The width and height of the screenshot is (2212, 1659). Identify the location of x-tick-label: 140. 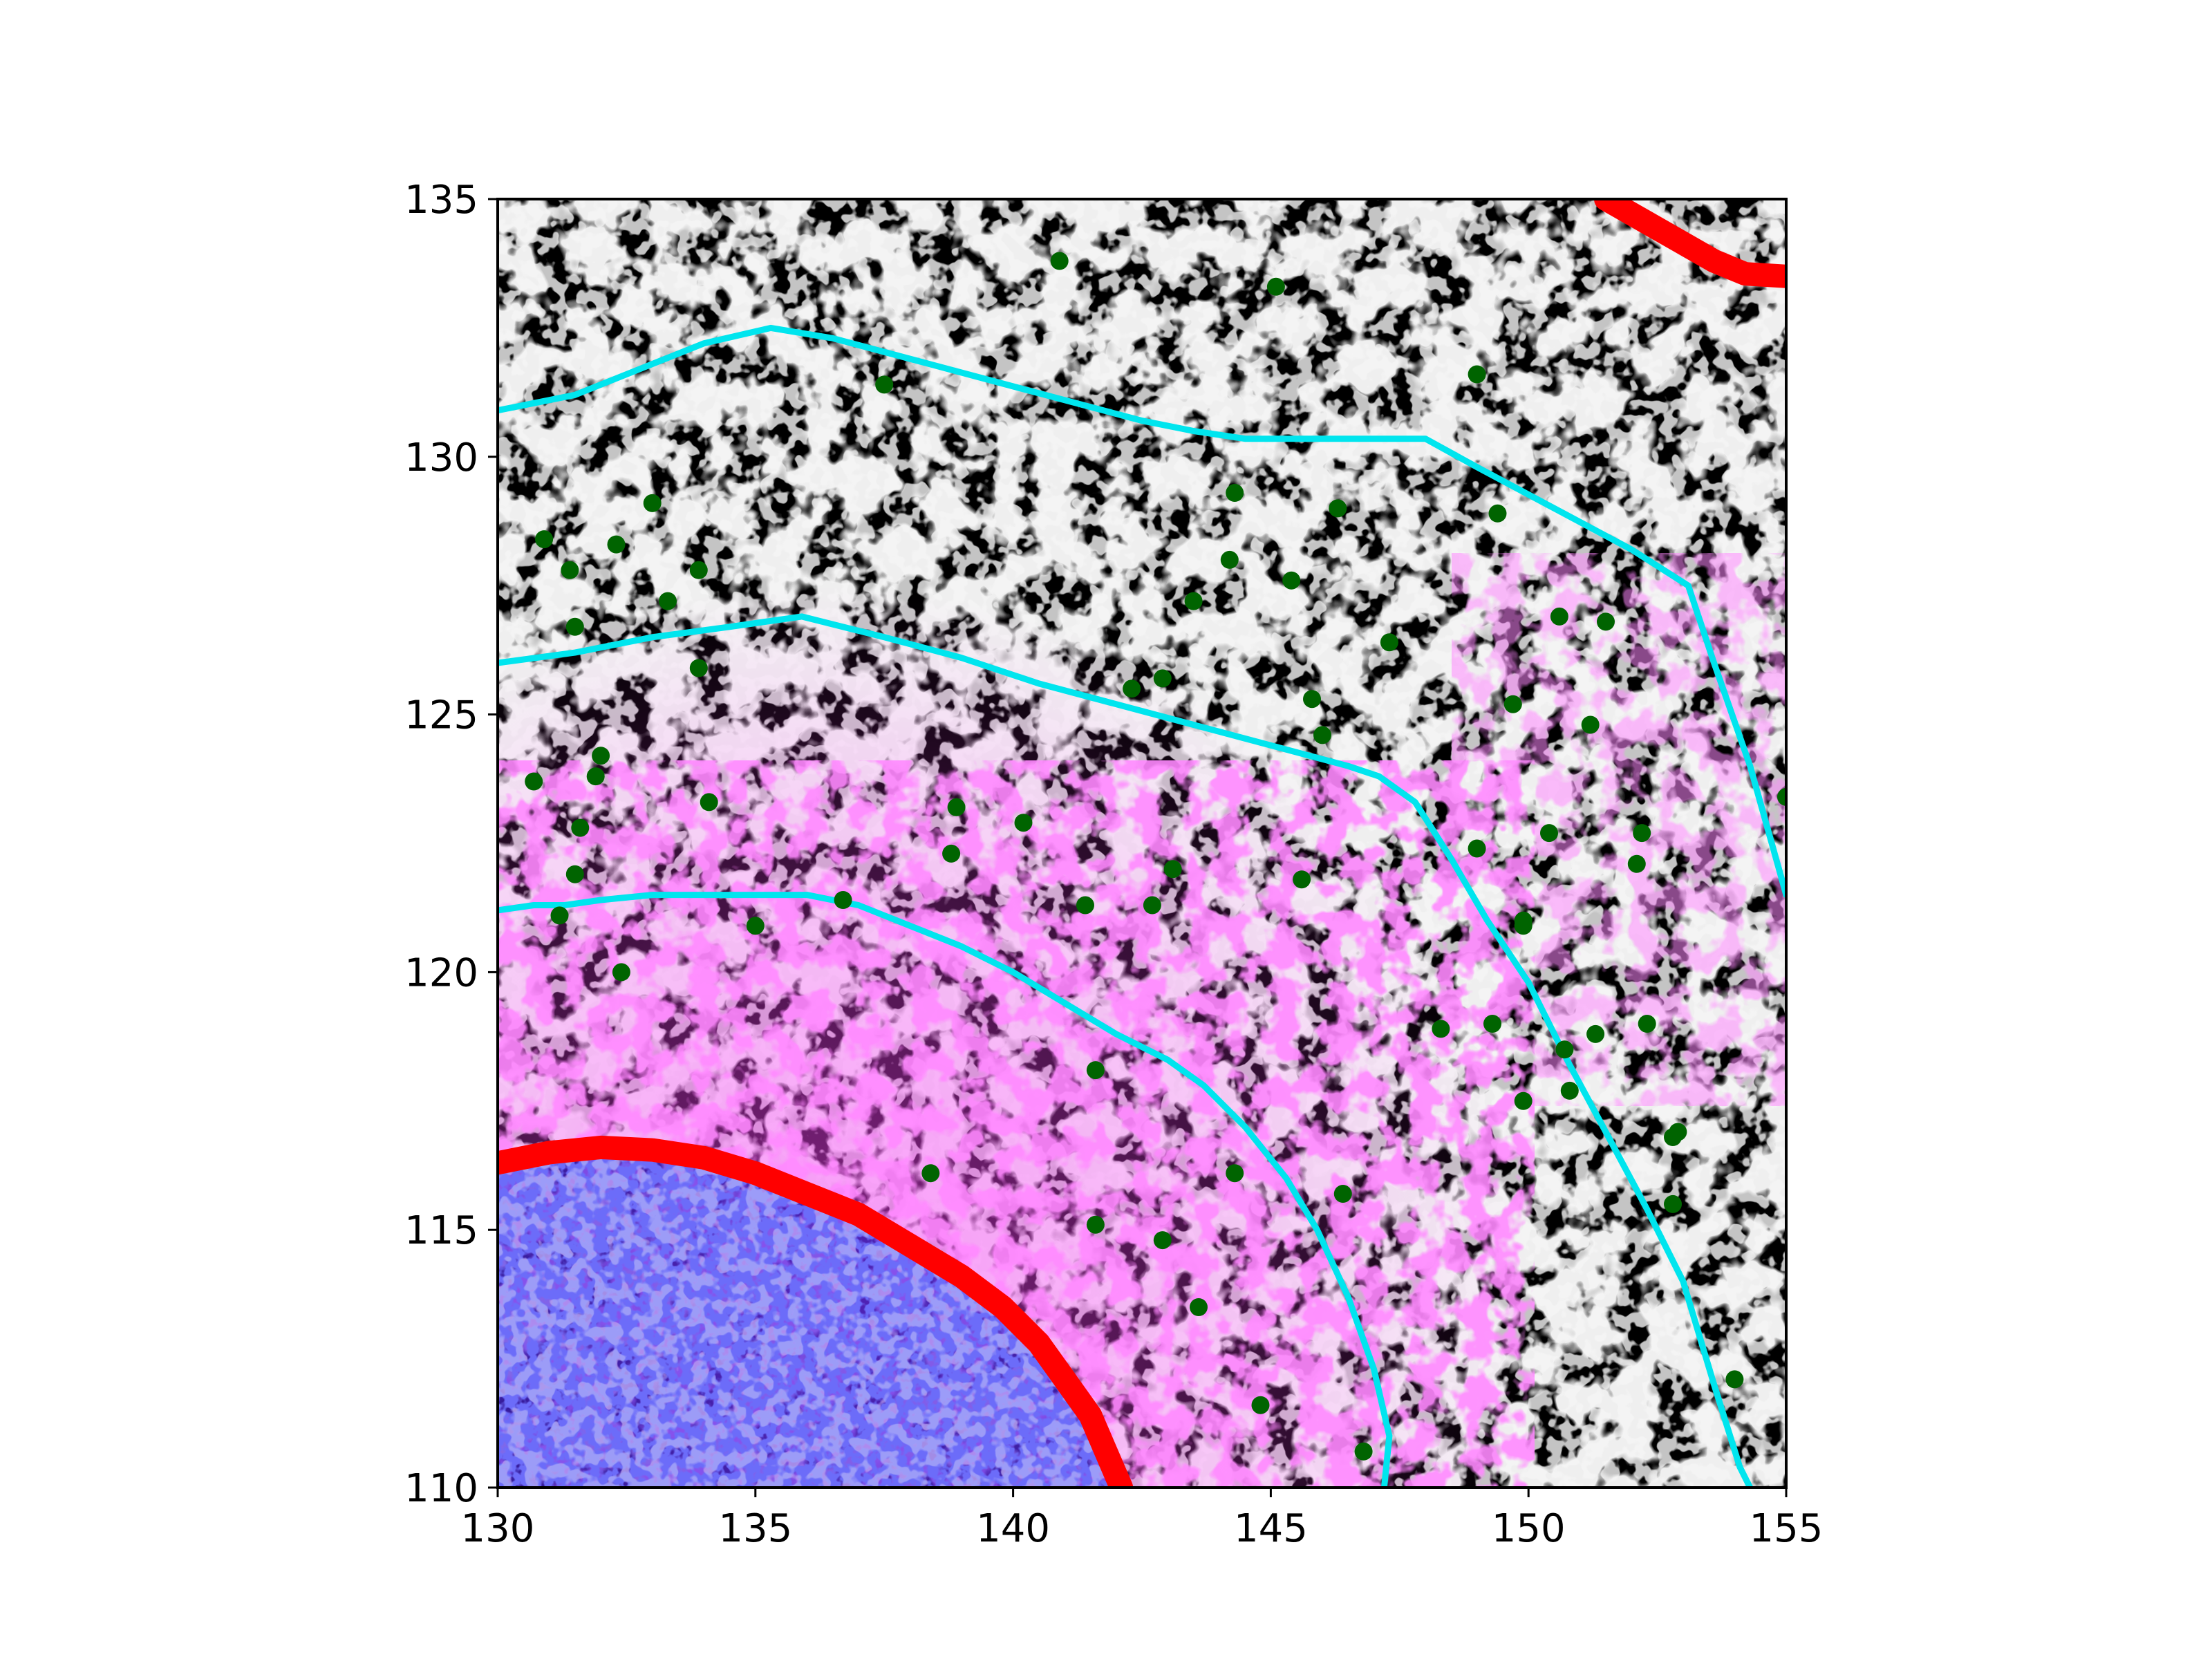
(1013, 1529).